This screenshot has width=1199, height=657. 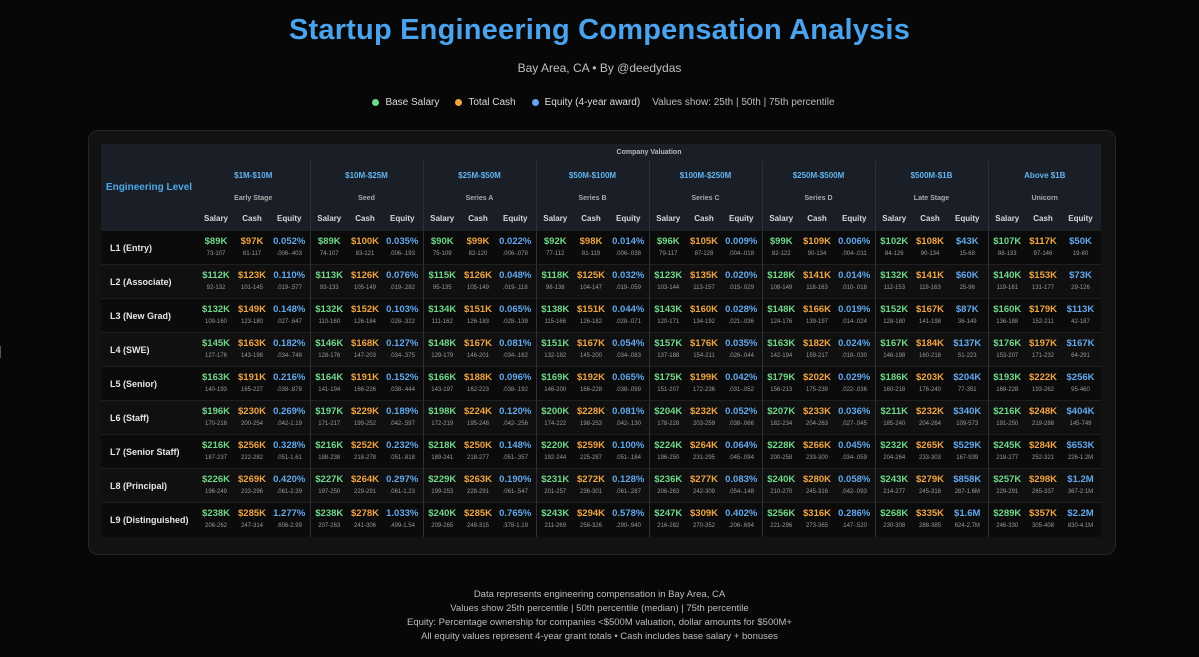 I want to click on percentile-range: 119-163, so click(x=930, y=288).